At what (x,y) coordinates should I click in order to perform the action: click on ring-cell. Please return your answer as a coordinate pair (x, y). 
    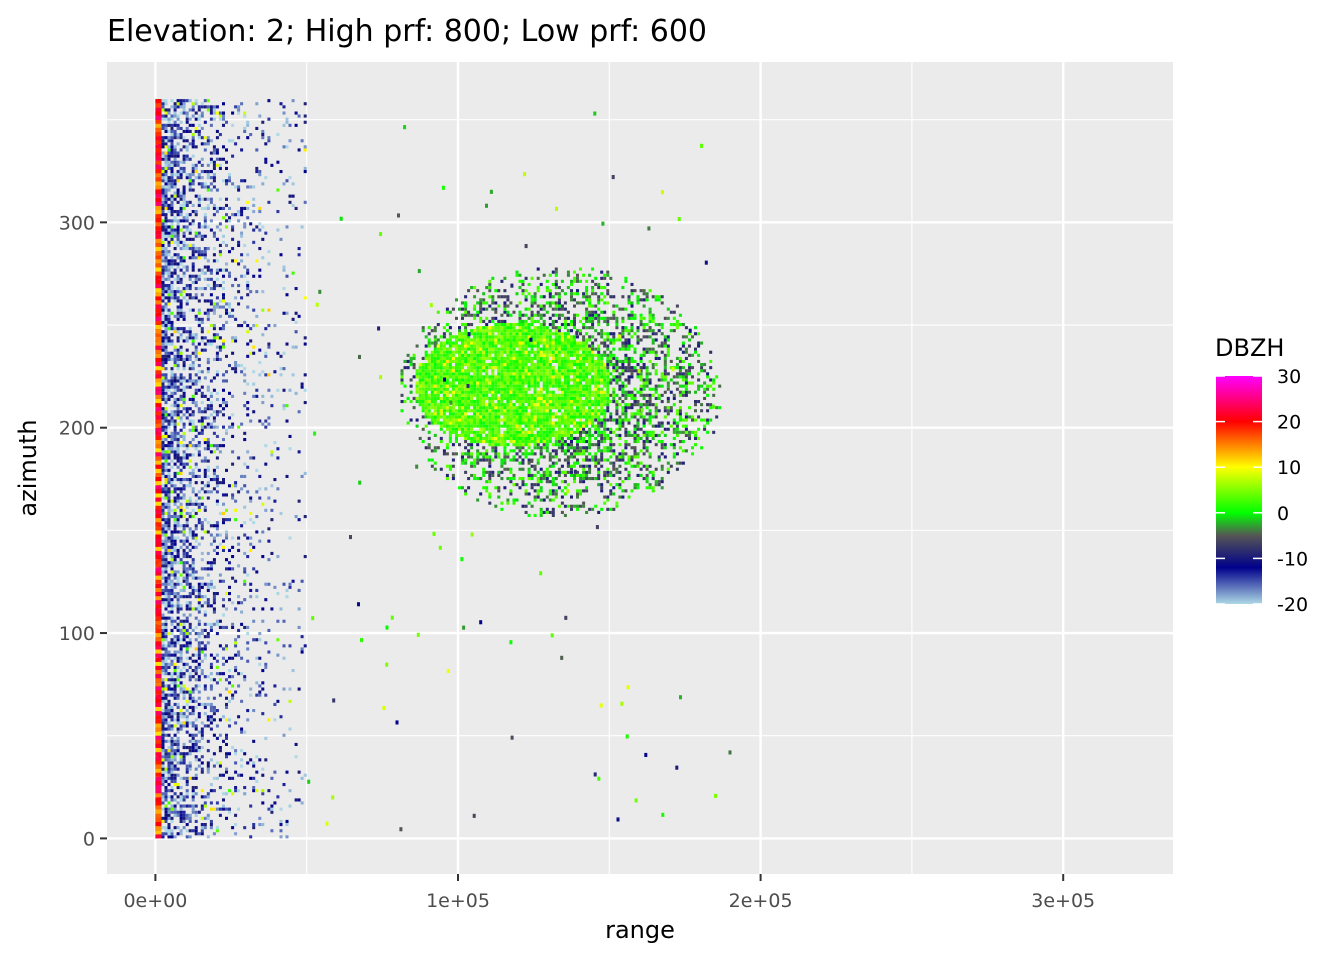
    Looking at the image, I should click on (158, 557).